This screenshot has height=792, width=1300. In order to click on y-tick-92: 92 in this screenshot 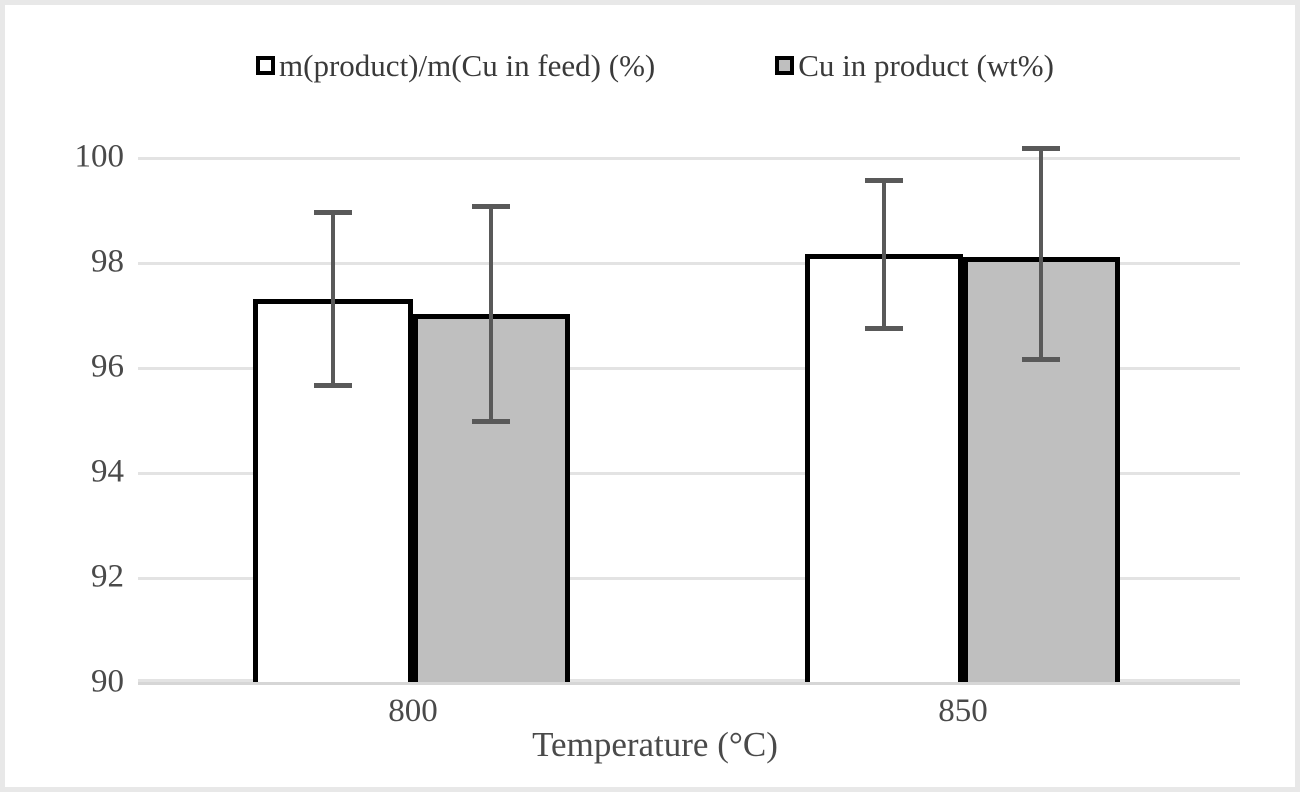, I will do `click(107, 576)`.